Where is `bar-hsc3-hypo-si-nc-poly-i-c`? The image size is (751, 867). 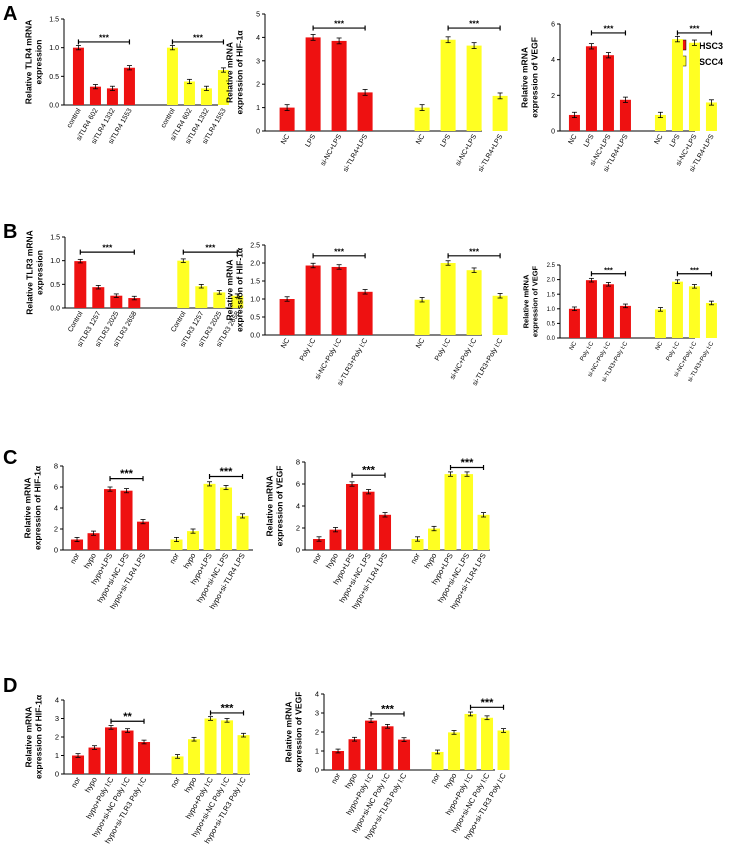
bar-hsc3-hypo-si-nc-poly-i-c is located at coordinates (387, 748).